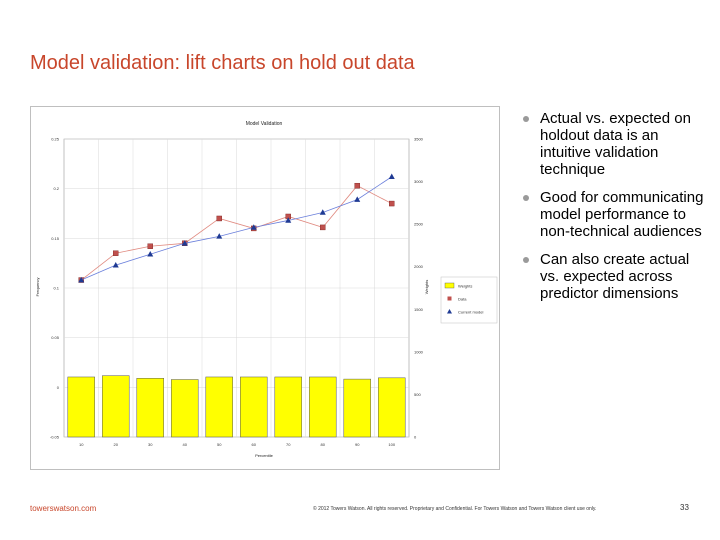 The height and width of the screenshot is (540, 720). I want to click on legend-label: Current model, so click(470, 312).